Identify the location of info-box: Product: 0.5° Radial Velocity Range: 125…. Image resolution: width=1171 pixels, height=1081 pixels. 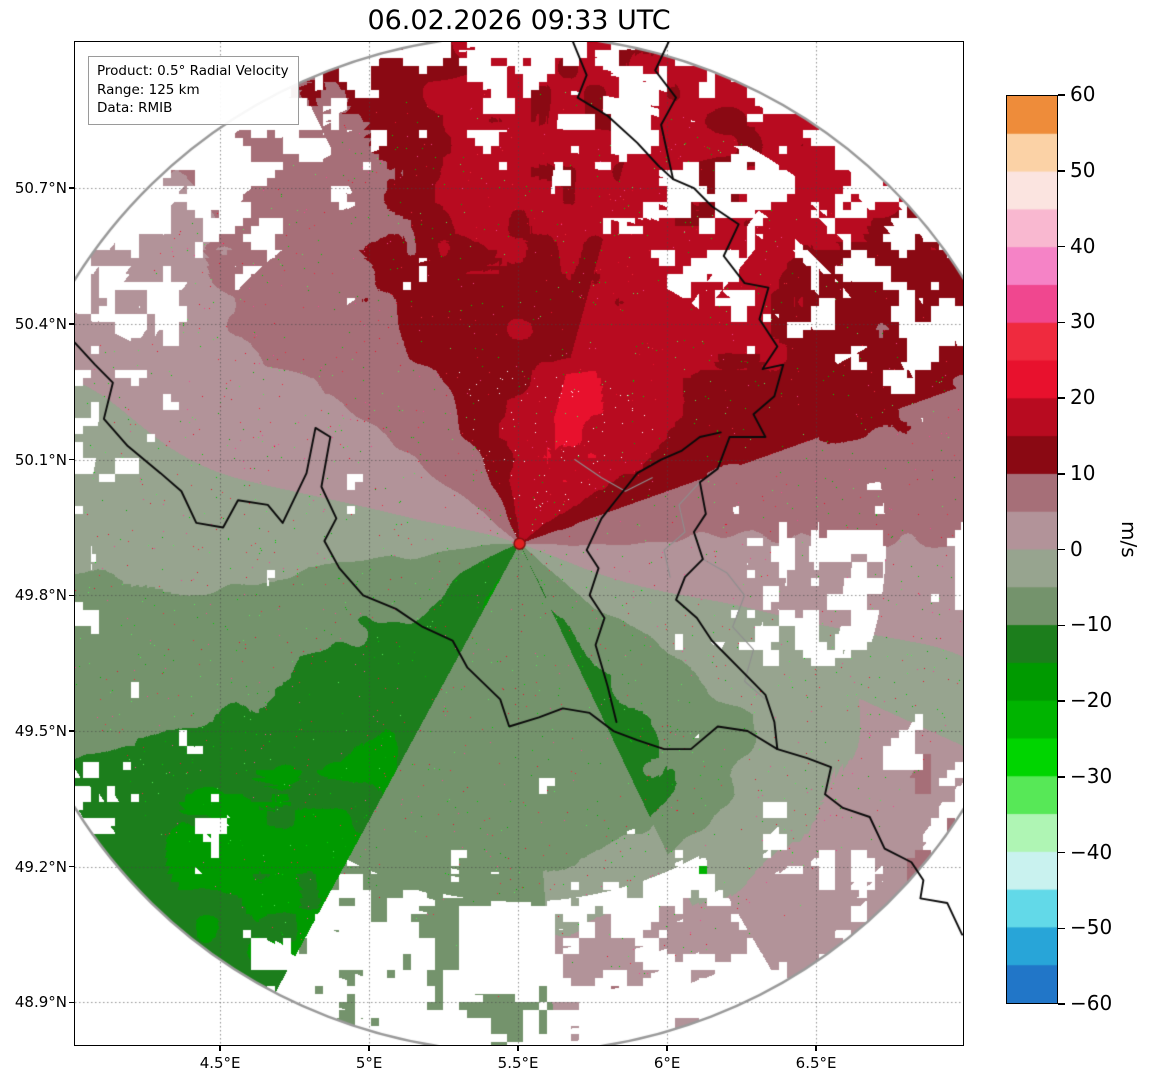
(193, 90).